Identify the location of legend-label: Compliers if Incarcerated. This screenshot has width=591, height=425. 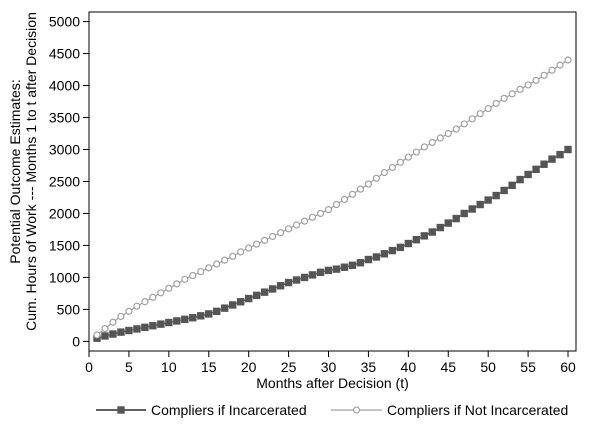
(229, 410).